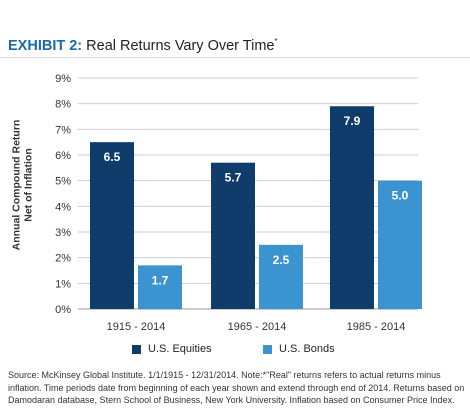 The image size is (470, 415). Describe the element at coordinates (180, 349) in the screenshot. I see `legend-label-equities: U.S. Equities` at that location.